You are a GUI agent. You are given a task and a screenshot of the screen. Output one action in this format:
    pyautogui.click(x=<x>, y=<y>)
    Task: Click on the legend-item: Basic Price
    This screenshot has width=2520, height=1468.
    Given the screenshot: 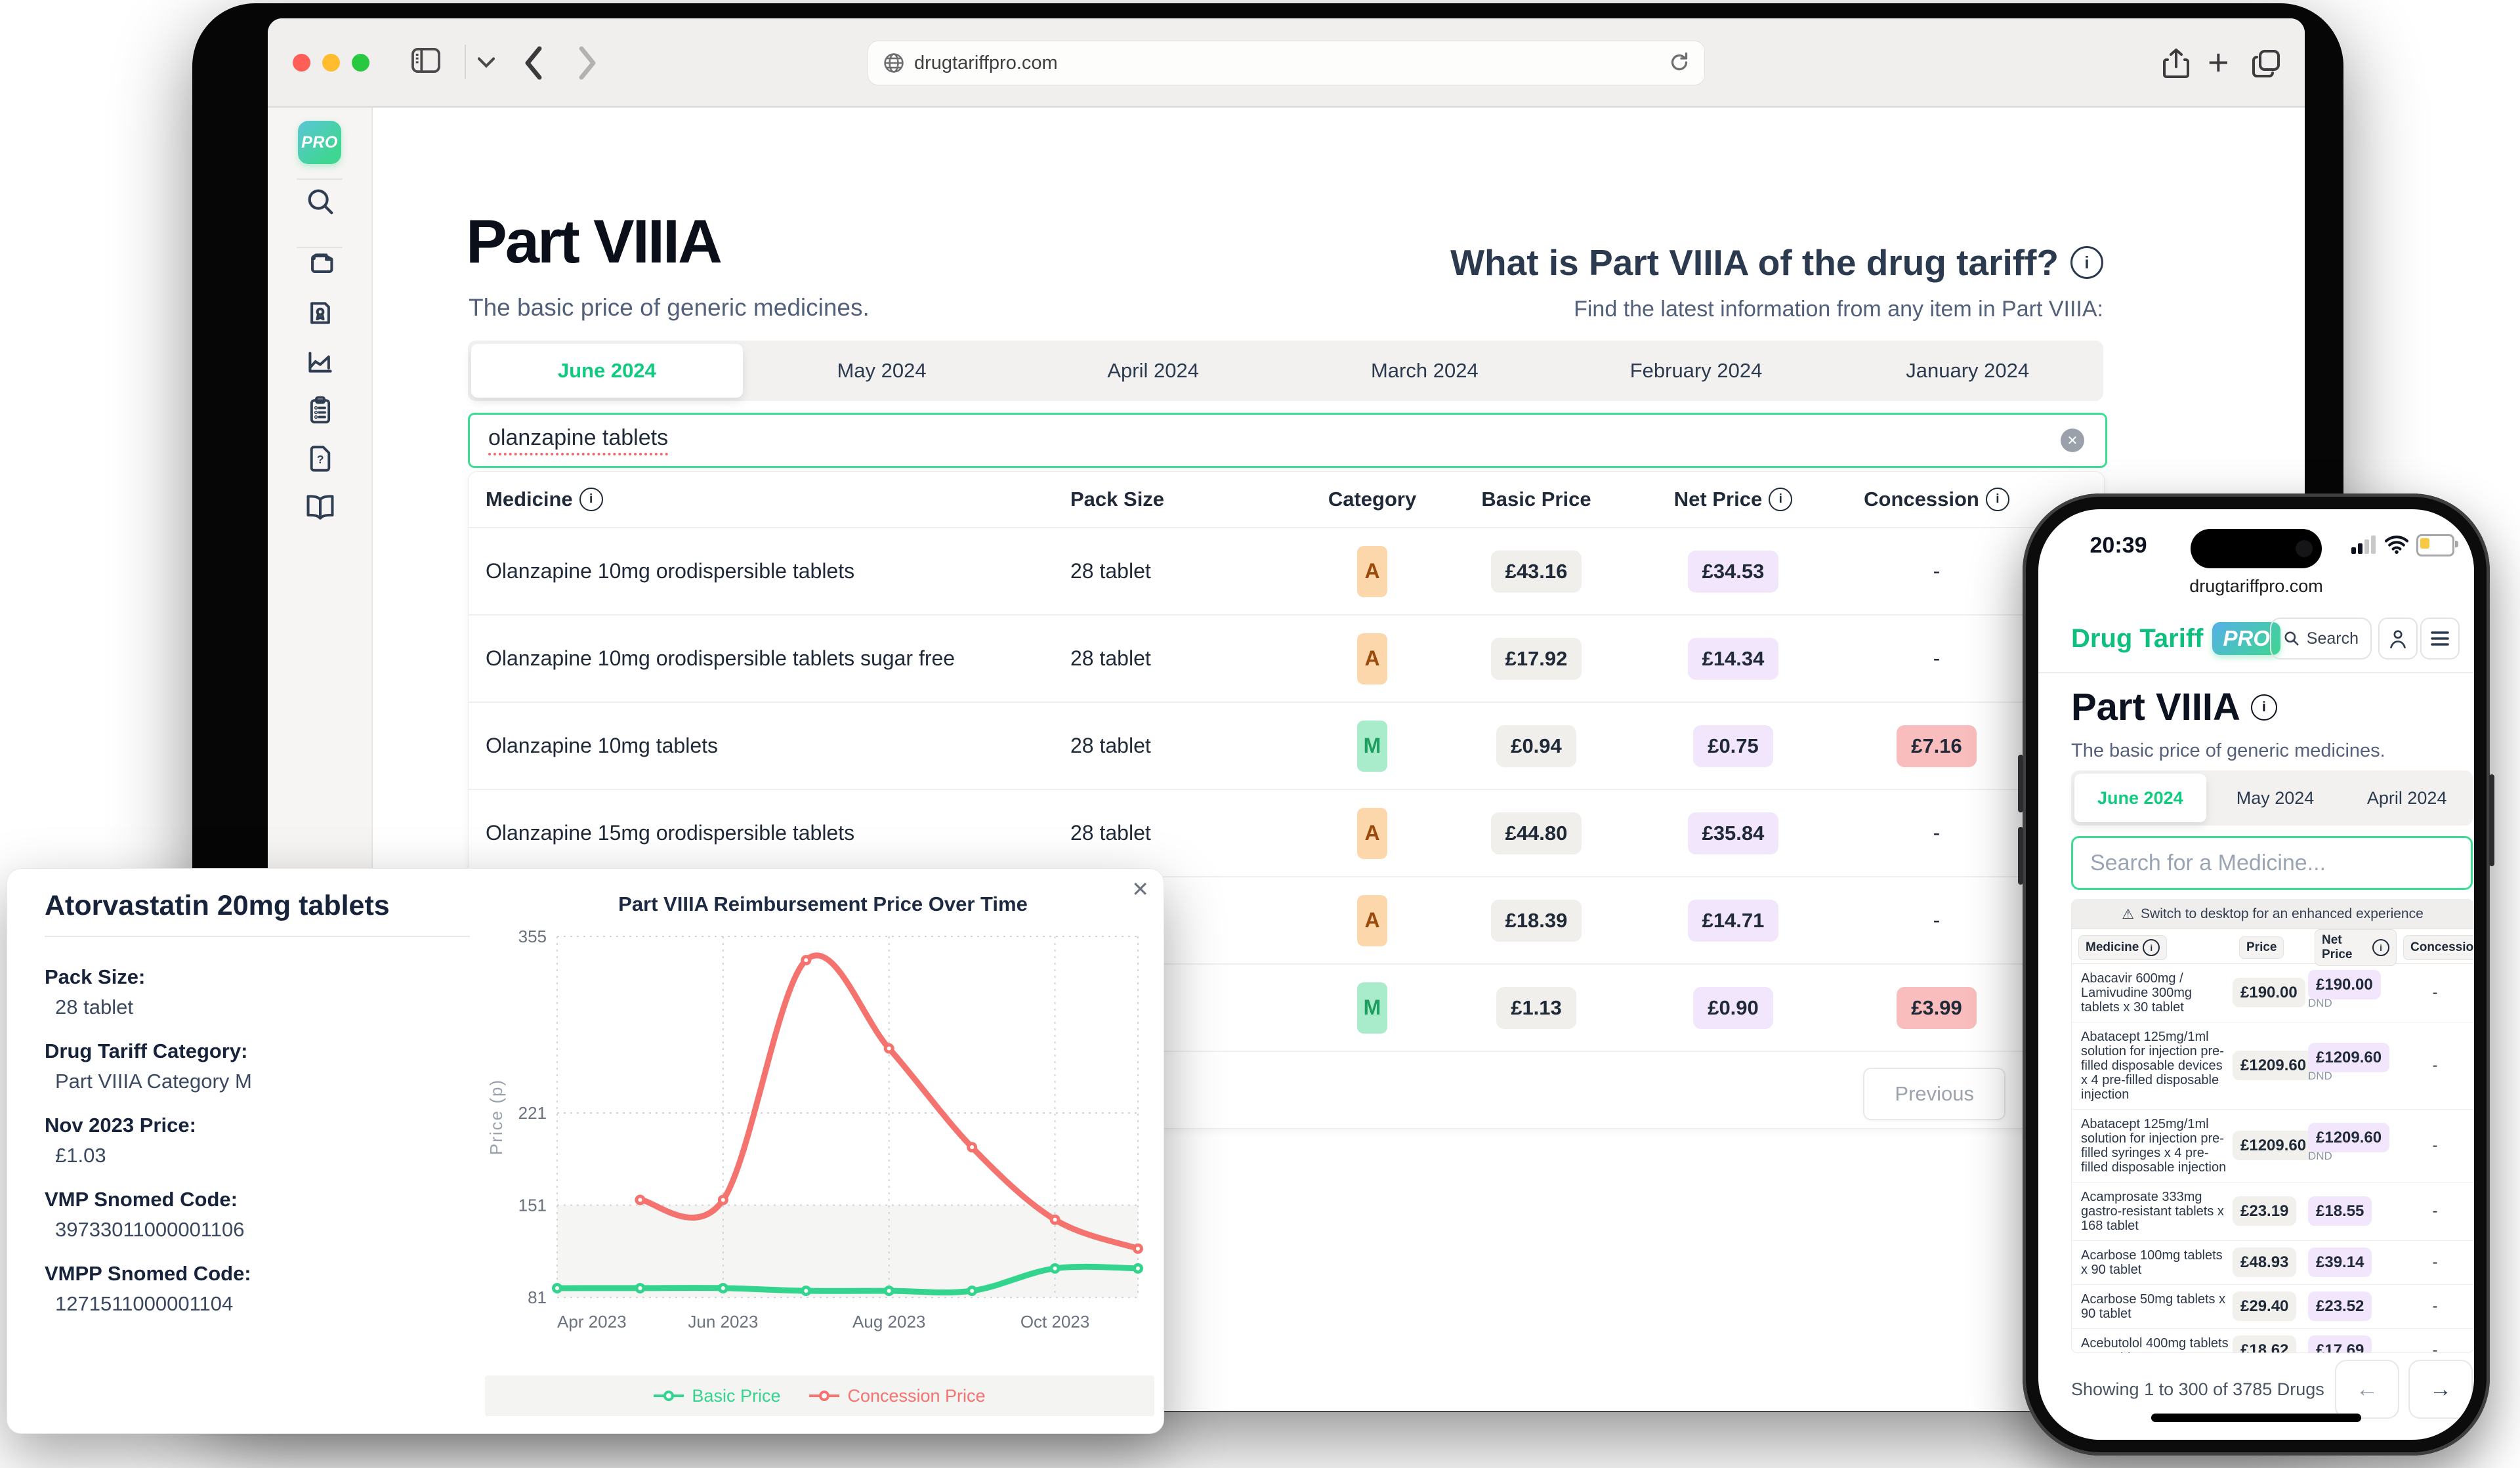 What is the action you would take?
    pyautogui.click(x=717, y=1396)
    